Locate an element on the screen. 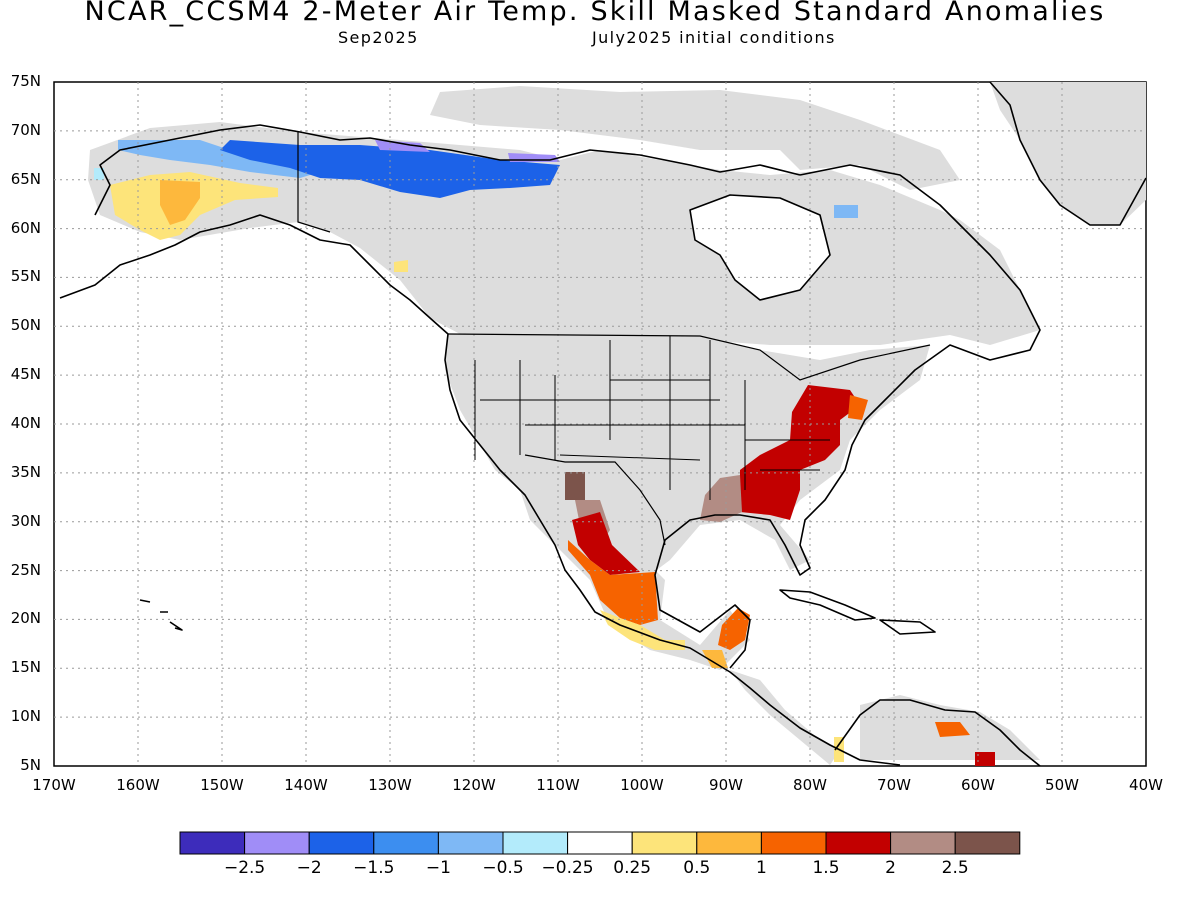  lon-tick-label: 60W is located at coordinates (978, 785).